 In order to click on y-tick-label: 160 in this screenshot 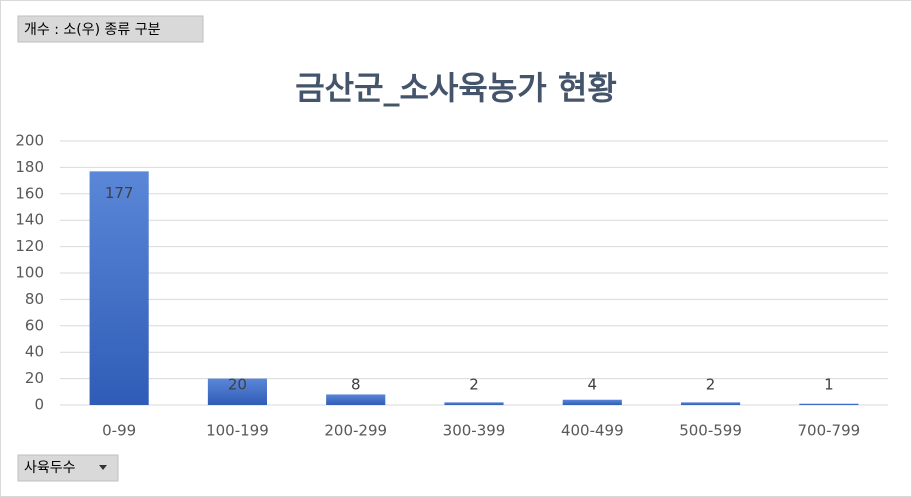, I will do `click(29, 193)`.